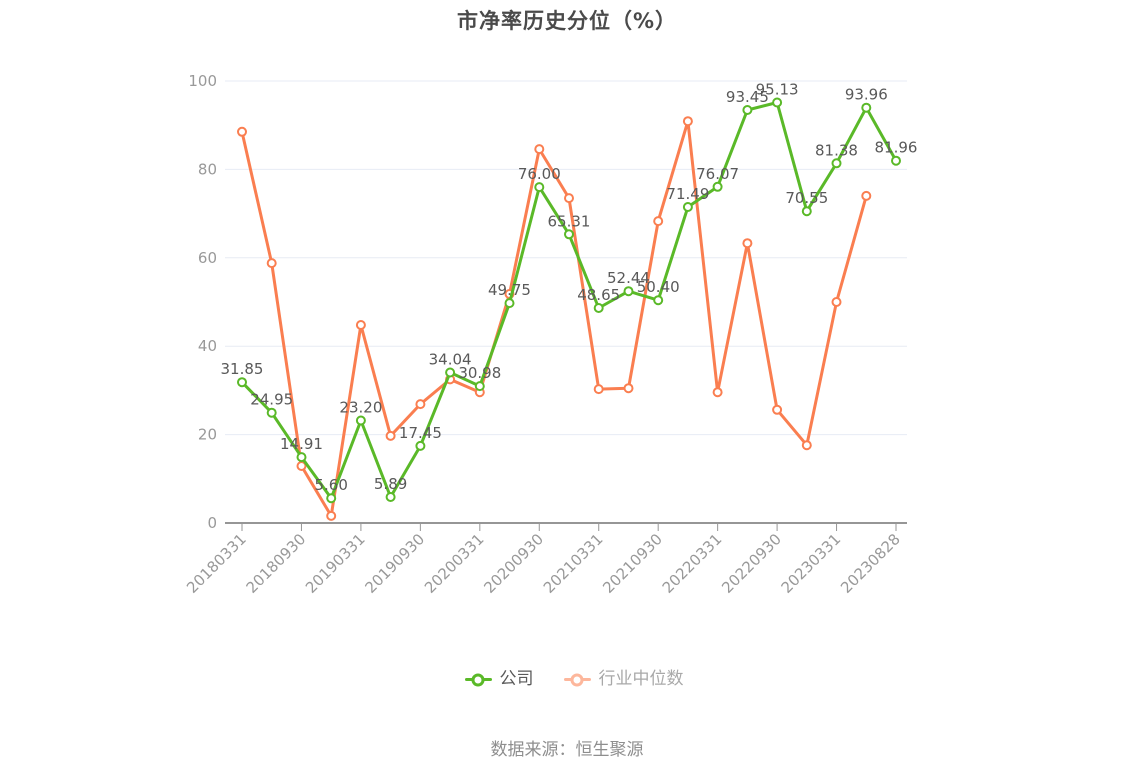  What do you see at coordinates (692, 563) in the screenshot?
I see `x-tick-label: 20220331` at bounding box center [692, 563].